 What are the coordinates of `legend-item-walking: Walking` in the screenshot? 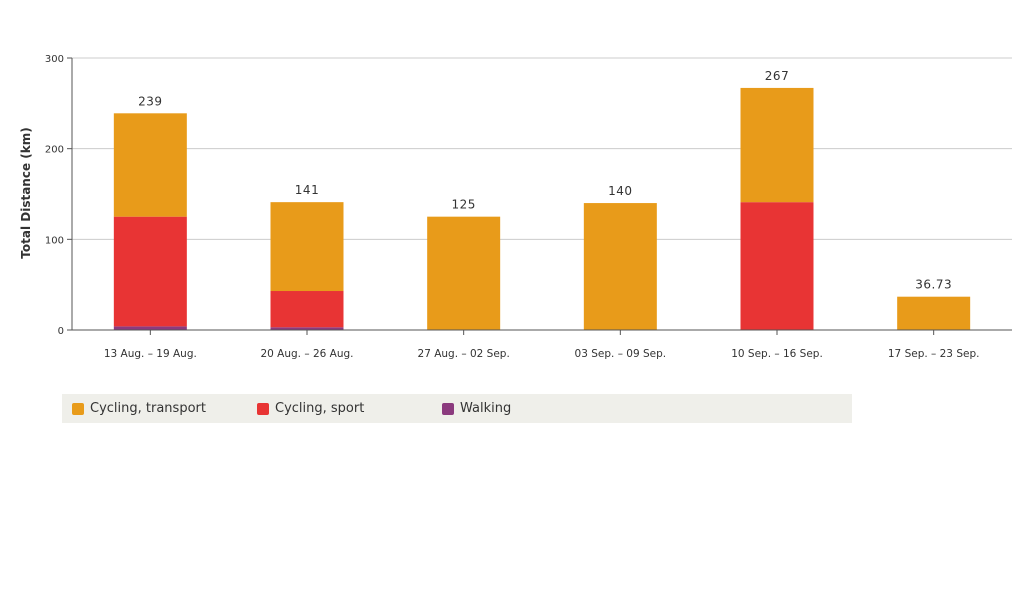 It's located at (476, 408).